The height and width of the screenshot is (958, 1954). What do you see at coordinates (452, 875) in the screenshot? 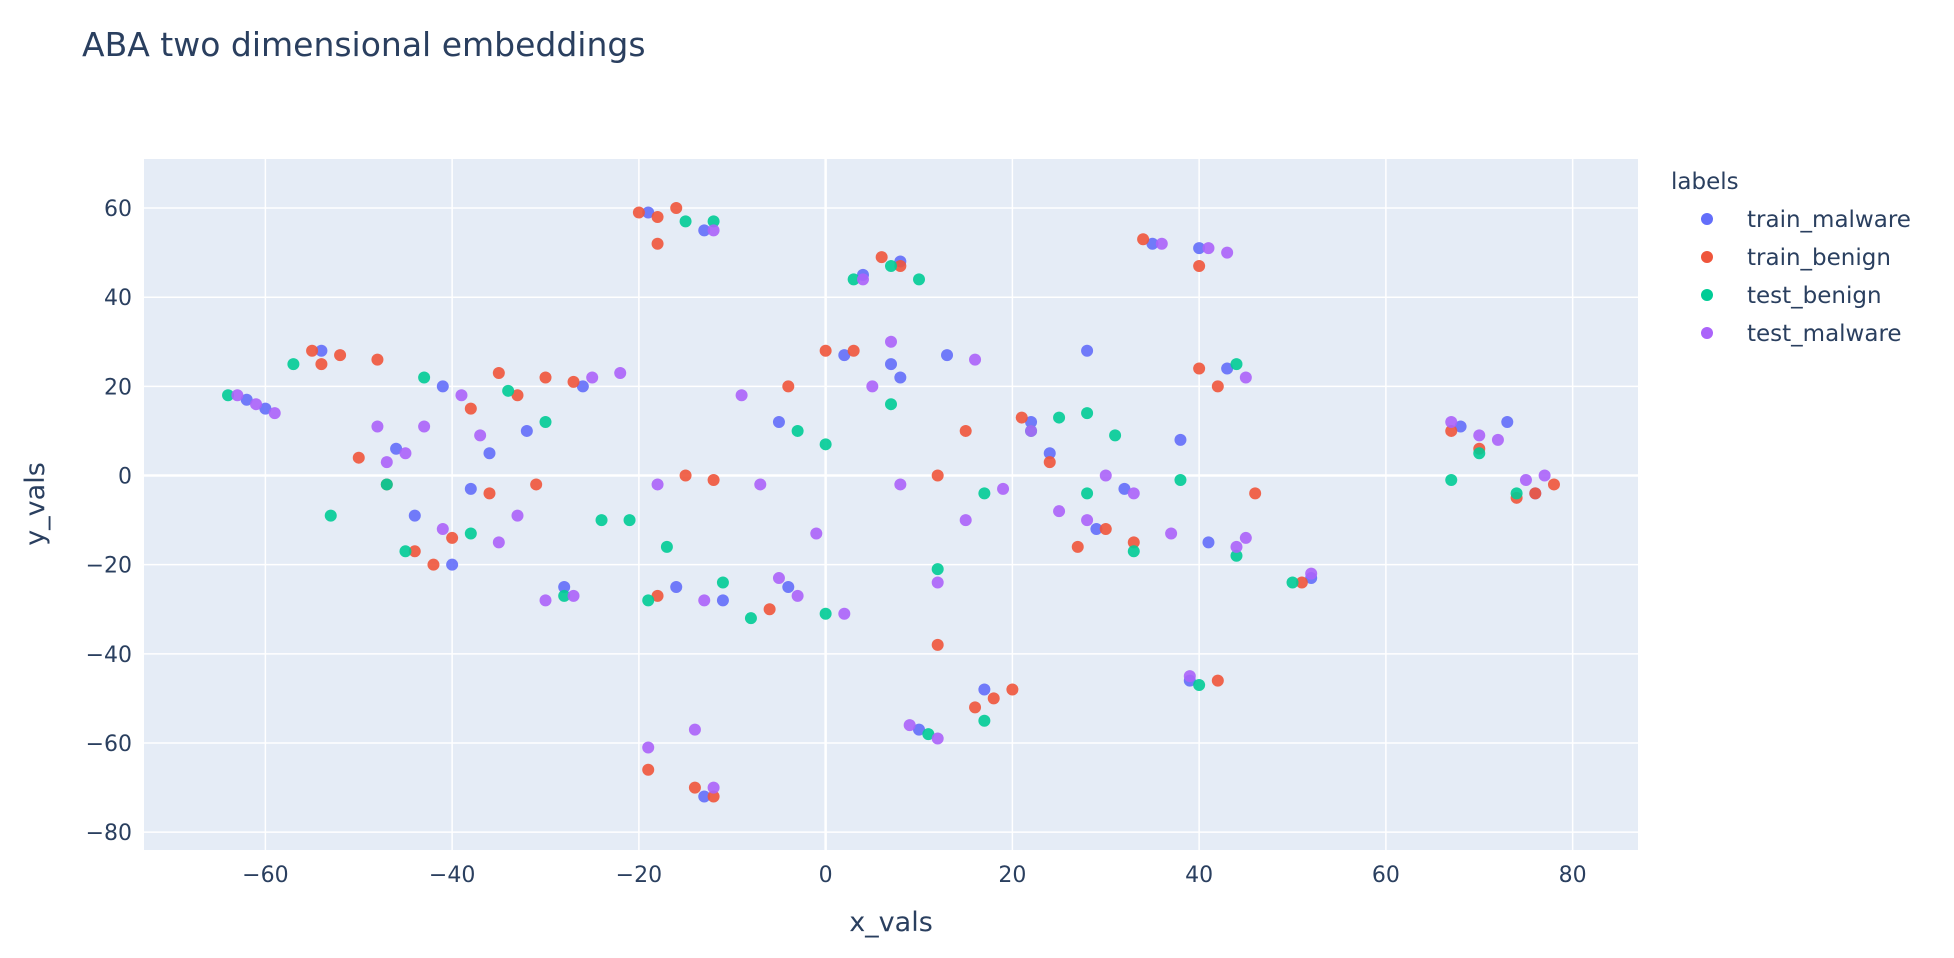
I see `x-tick-label: −40` at bounding box center [452, 875].